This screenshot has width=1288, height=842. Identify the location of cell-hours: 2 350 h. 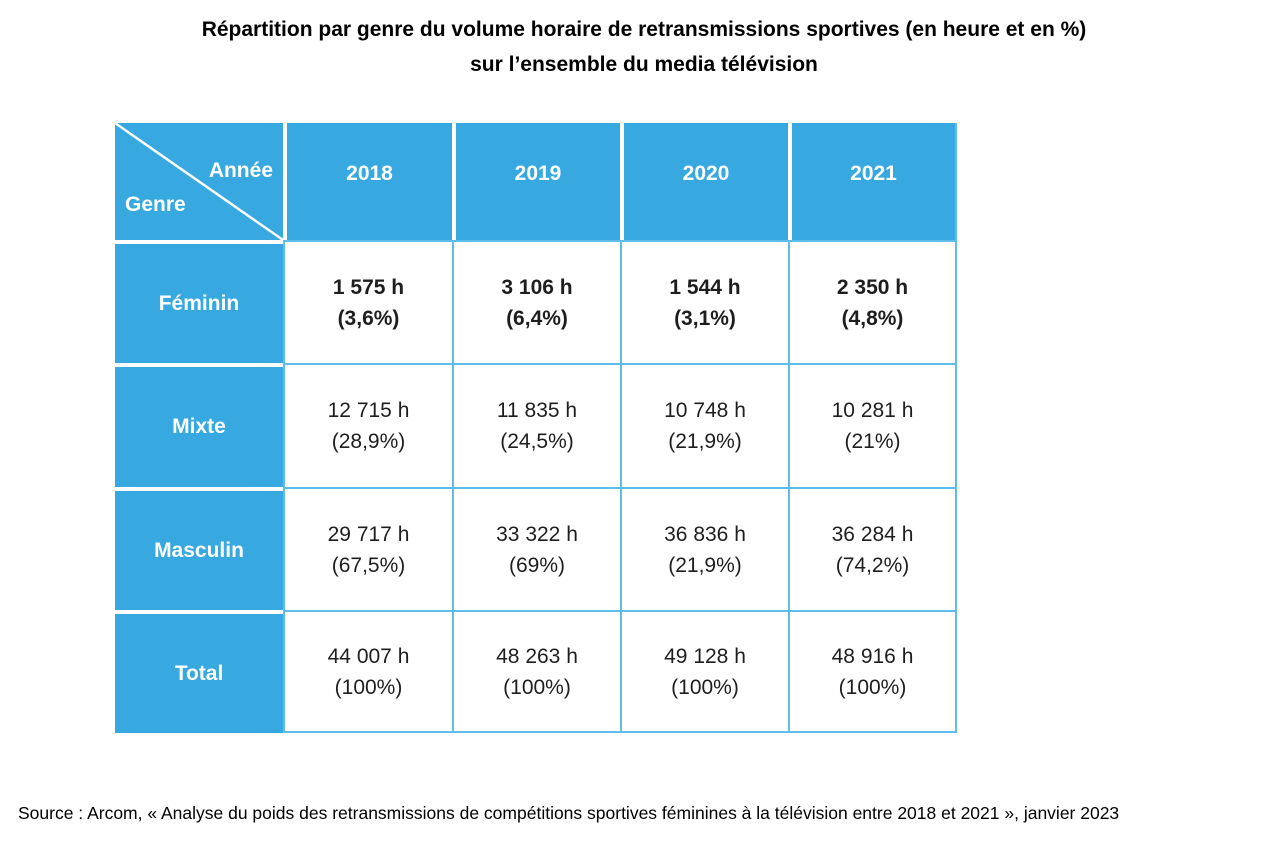
(872, 287).